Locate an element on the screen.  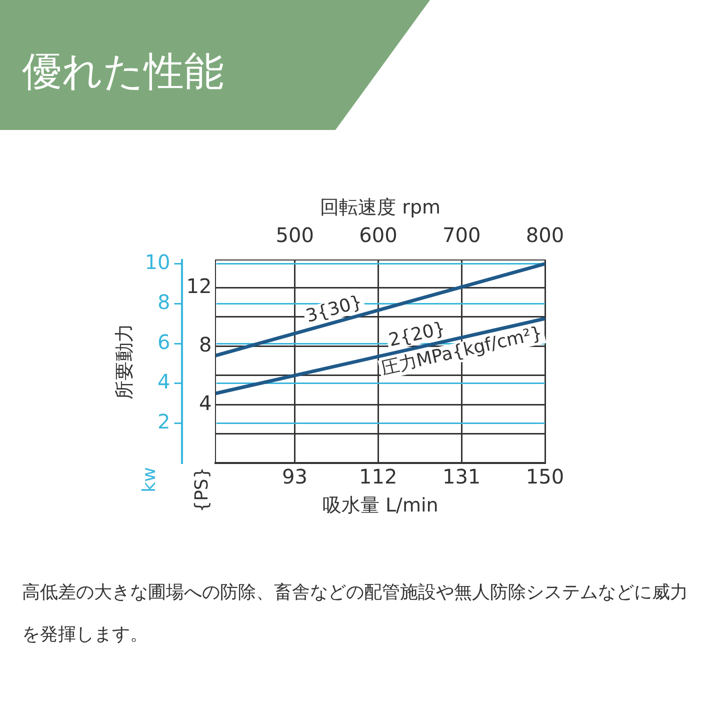
x-axis-title: 吸水量 L/min is located at coordinates (380, 505).